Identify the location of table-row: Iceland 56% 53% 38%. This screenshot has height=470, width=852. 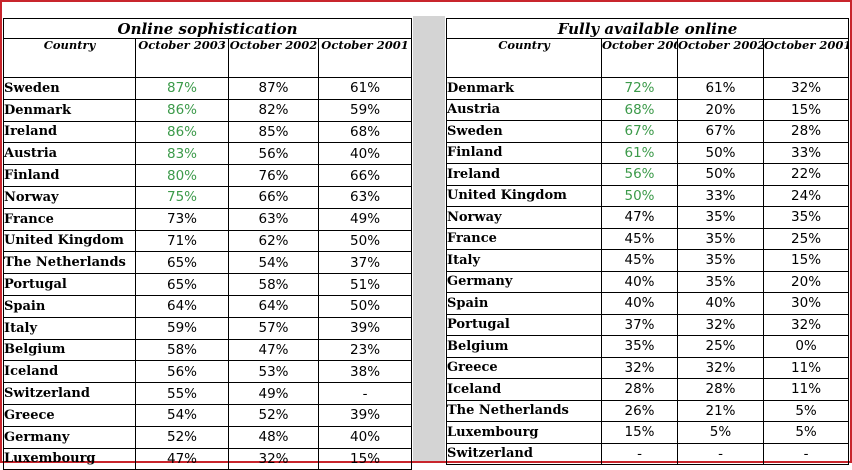
(208, 372).